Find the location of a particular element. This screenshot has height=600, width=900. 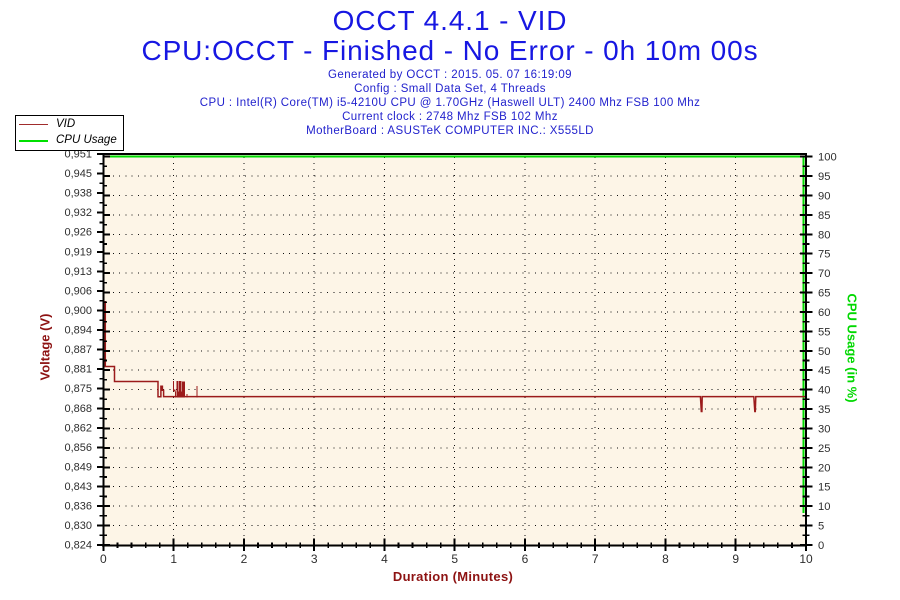

svg-text: 90 is located at coordinates (824, 196).